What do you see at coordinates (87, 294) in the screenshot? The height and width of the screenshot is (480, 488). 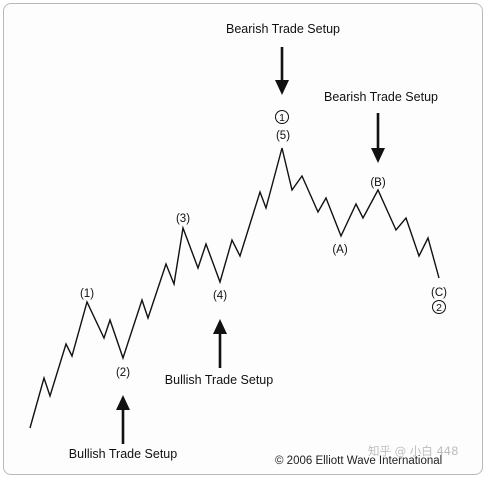 I see `wave-1-label: (1)` at bounding box center [87, 294].